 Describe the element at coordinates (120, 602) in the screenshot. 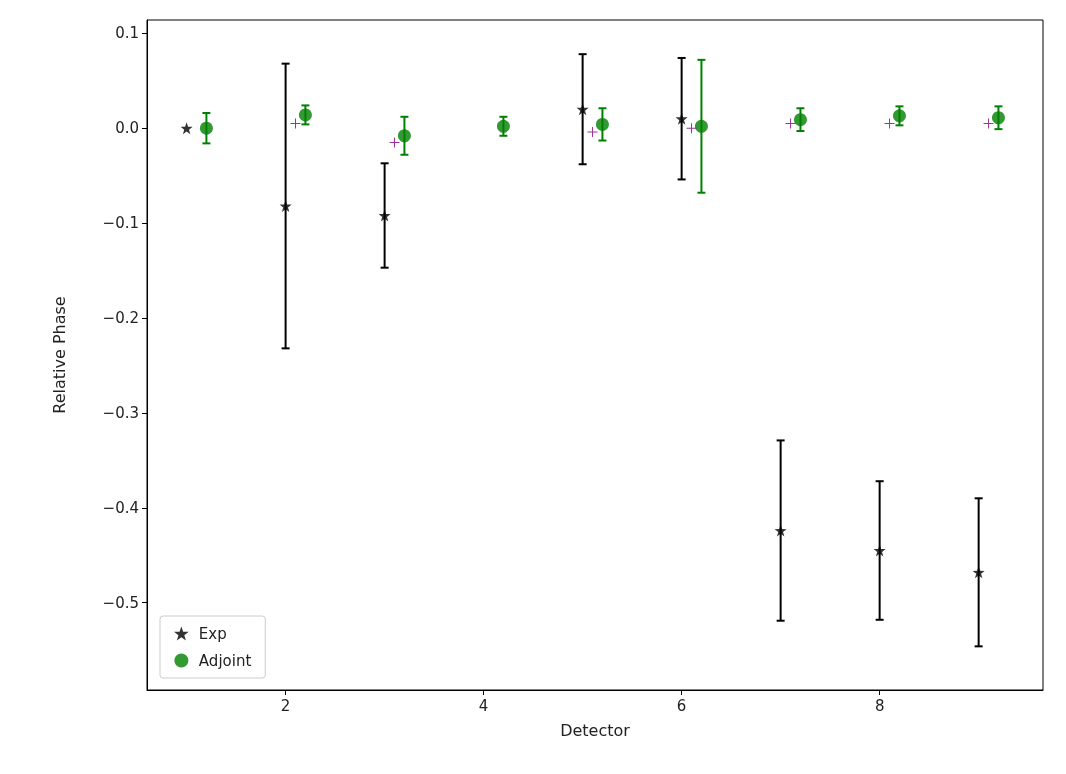

I see `y-tick-label: −0.5` at that location.